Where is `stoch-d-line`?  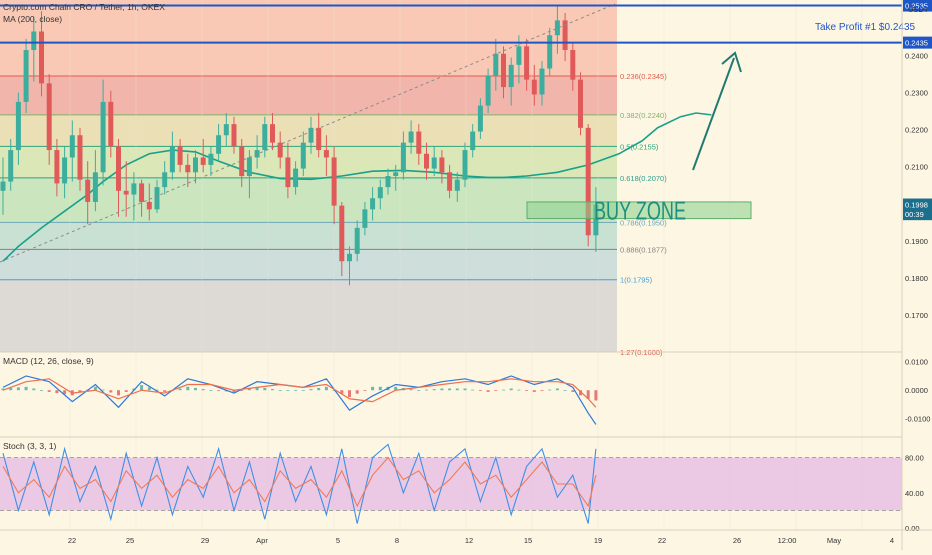
stoch-d-line is located at coordinates (299, 482).